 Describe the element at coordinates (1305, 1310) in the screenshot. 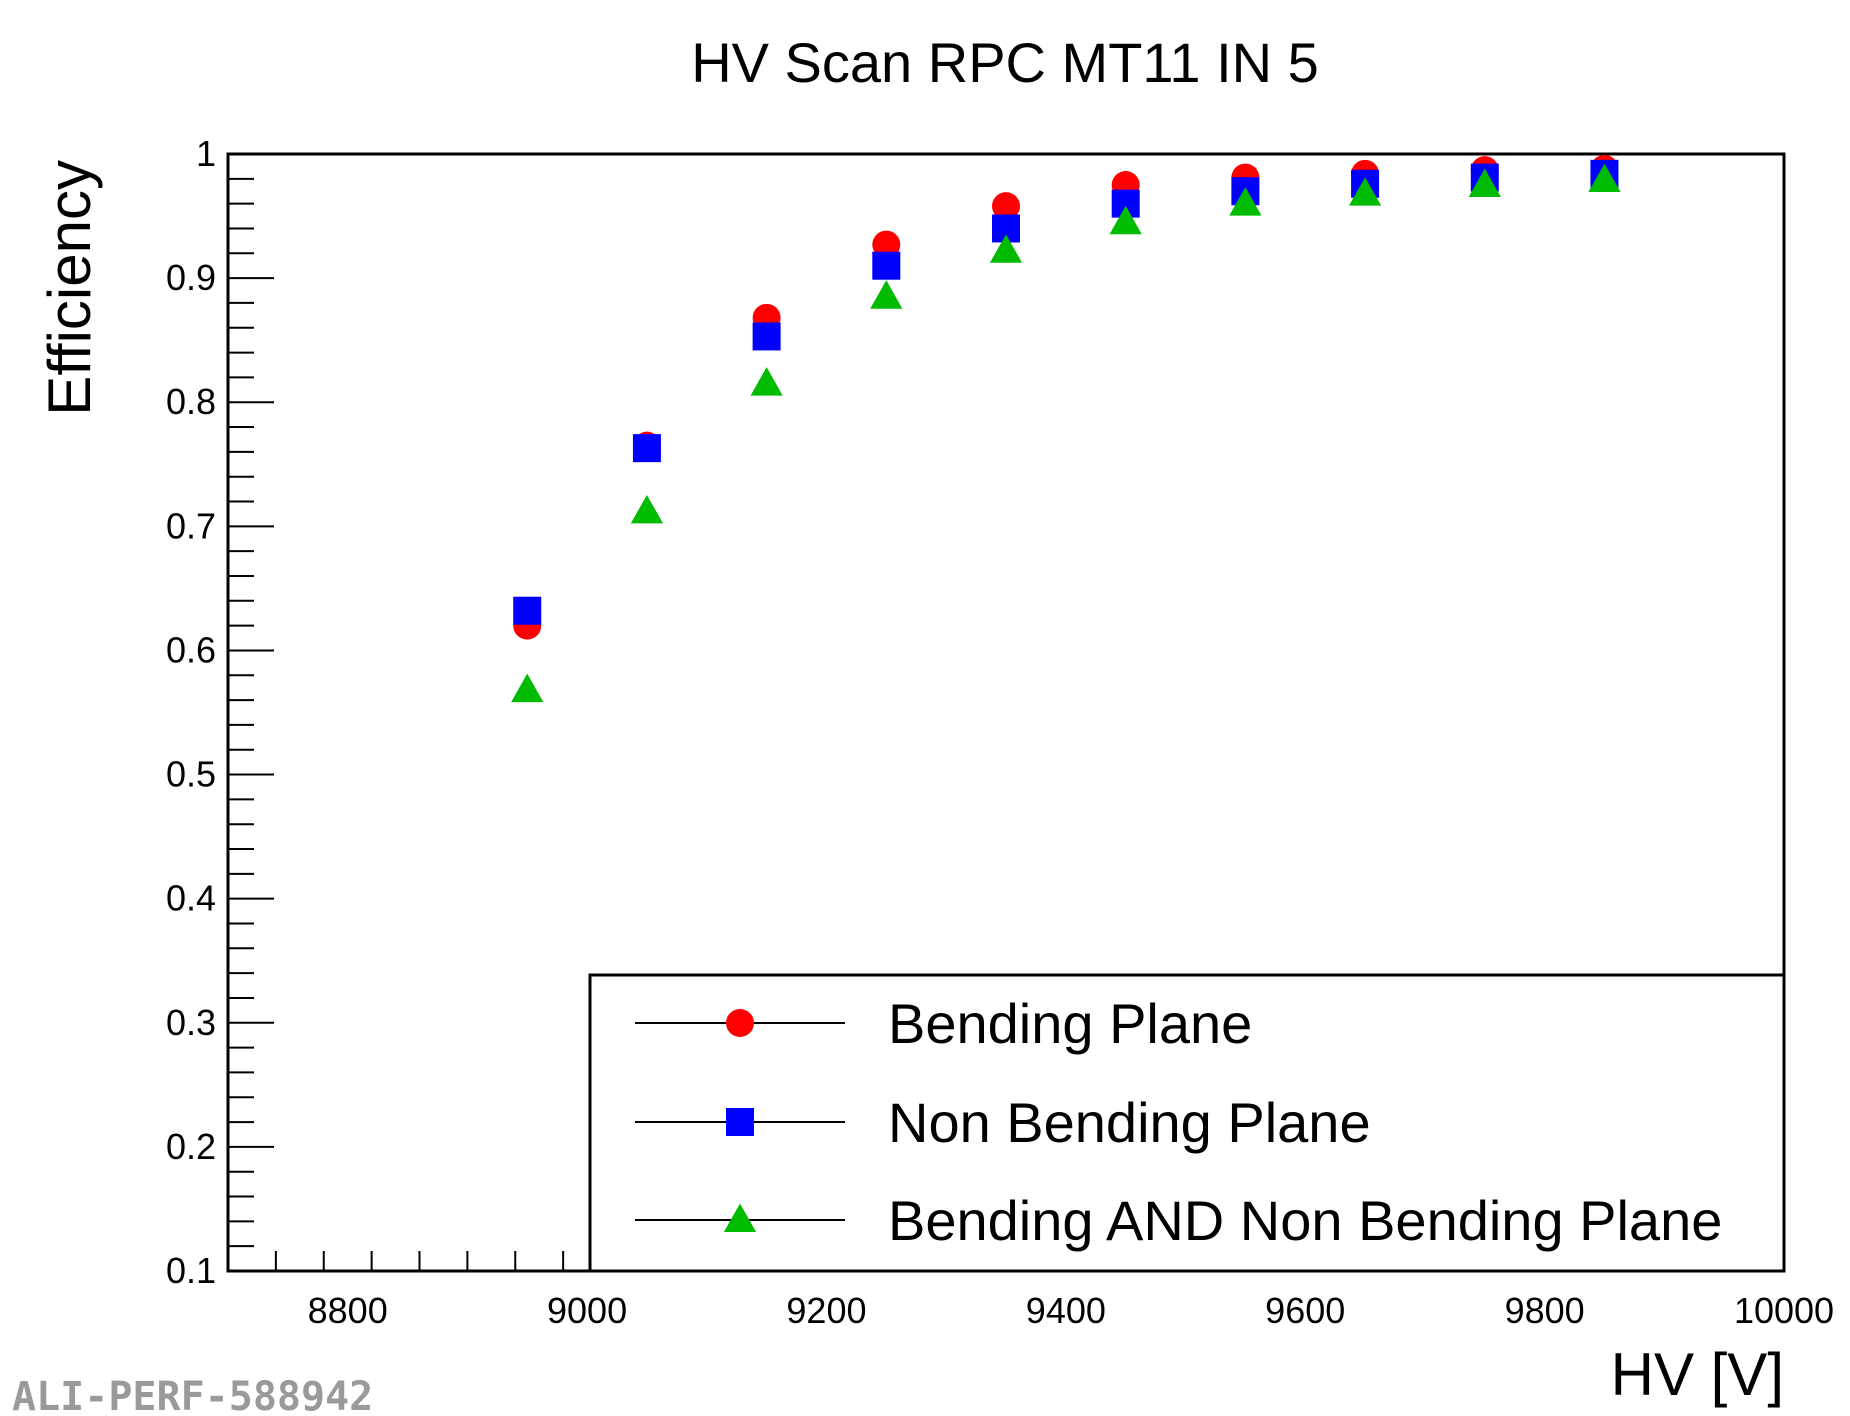

I see `x-tick-label: 9600` at that location.